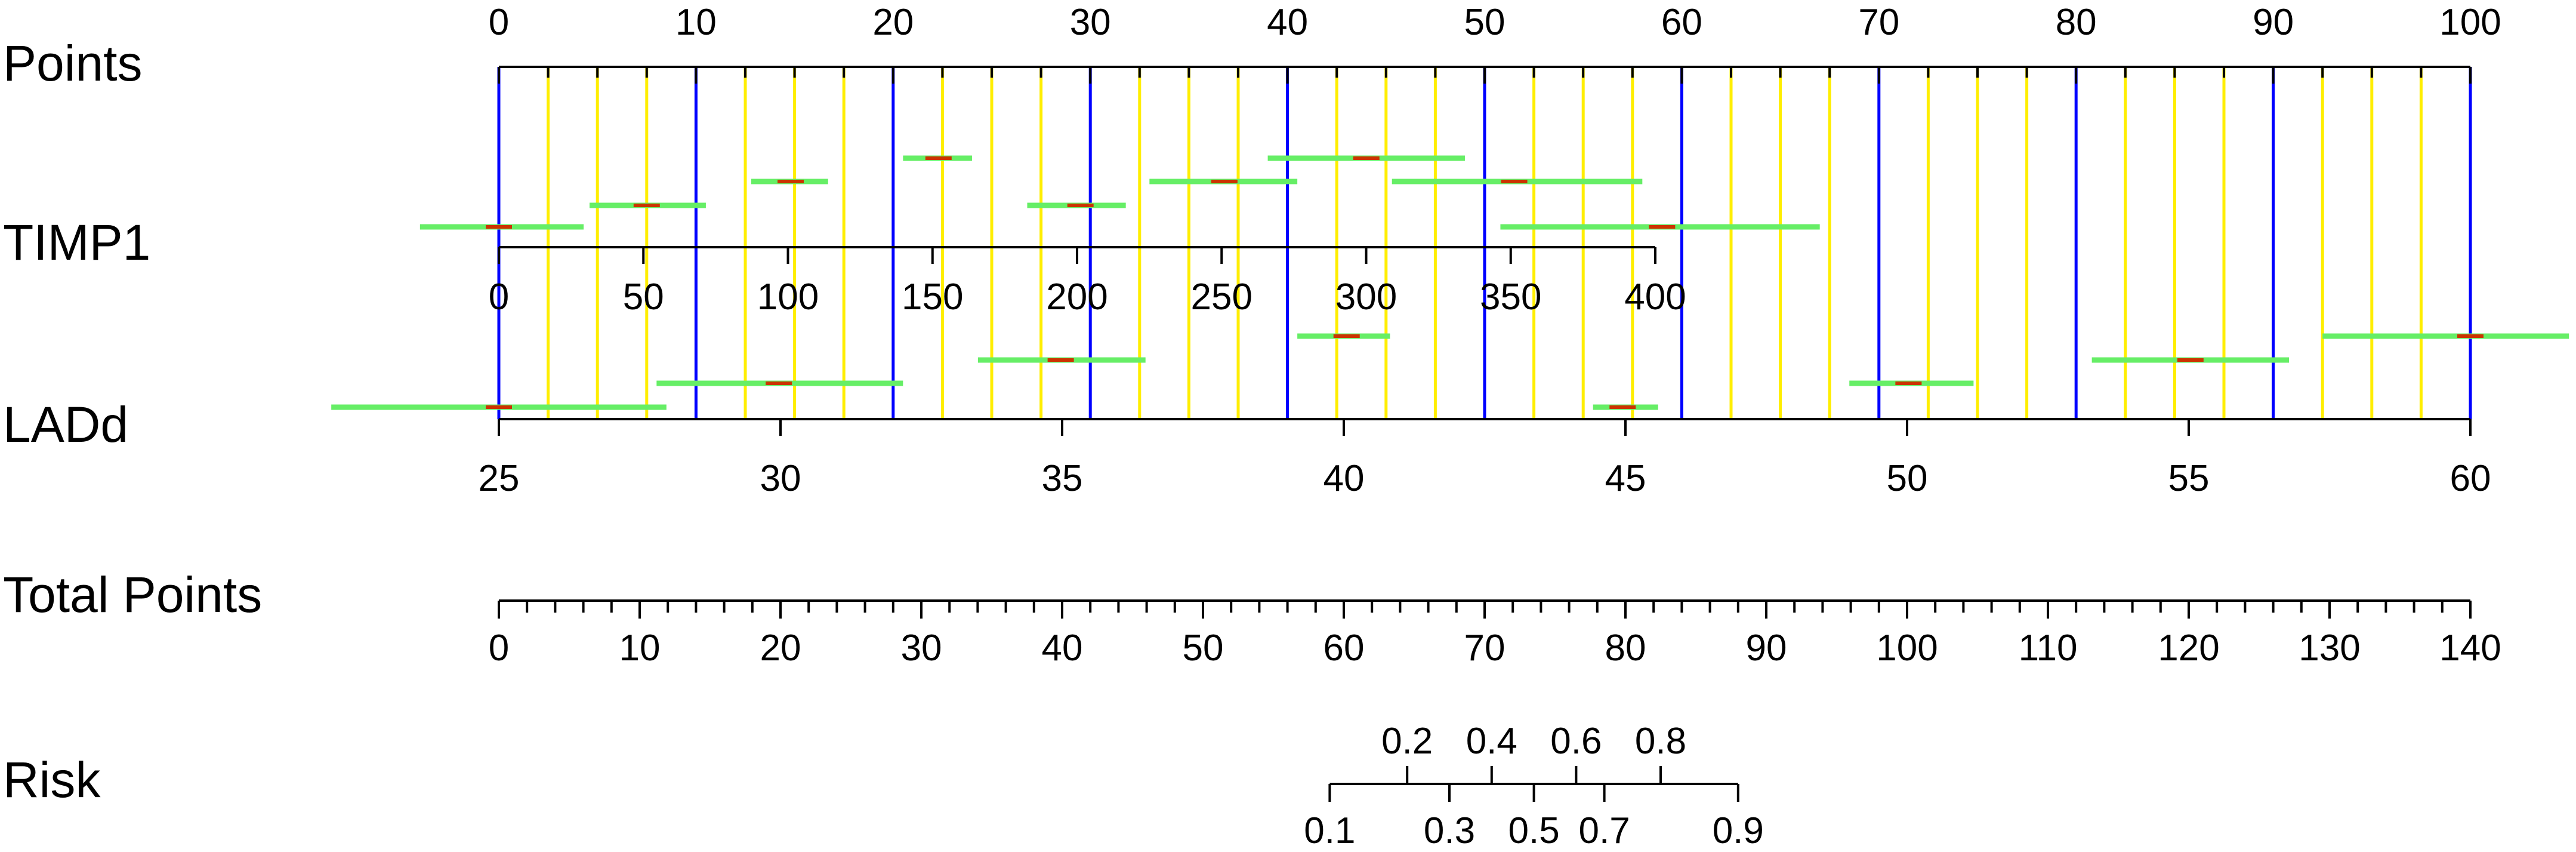 The image size is (2576, 852). I want to click on risk-tick-label: 0.2, so click(1407, 741).